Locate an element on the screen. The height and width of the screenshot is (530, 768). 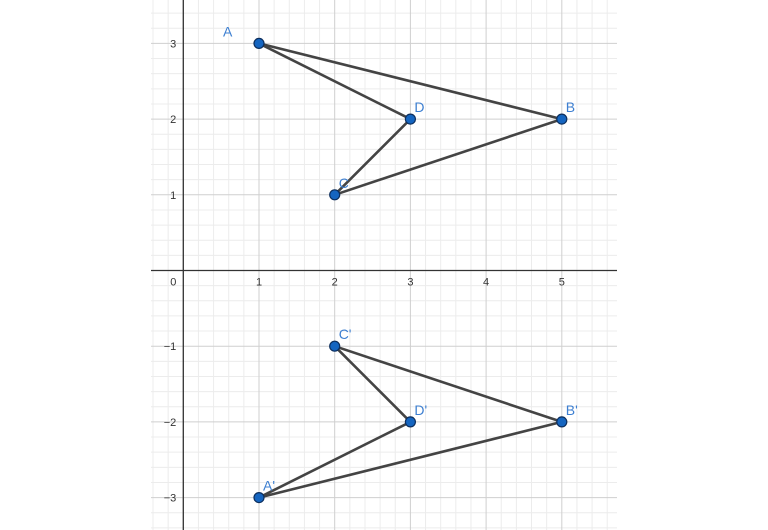
segment-D'A' is located at coordinates (334, 459).